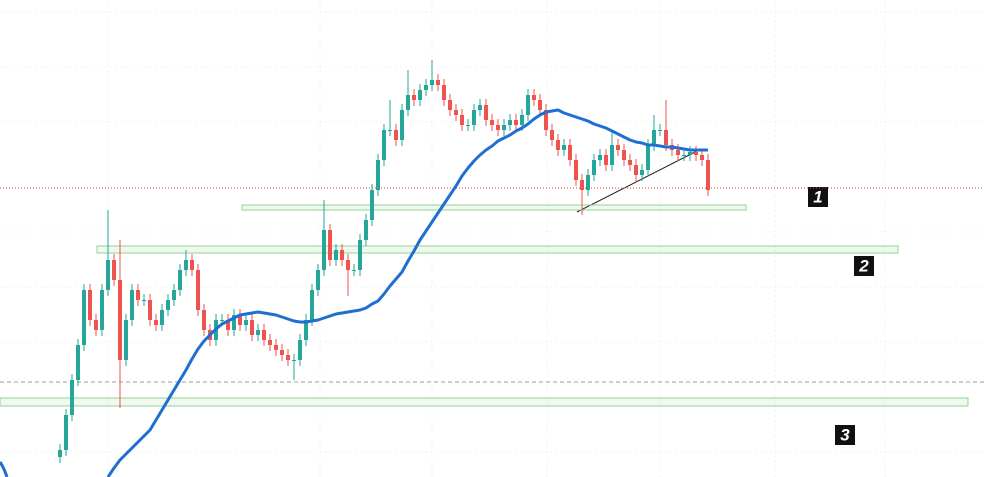 The height and width of the screenshot is (477, 984). I want to click on zone-label: 1, so click(817, 196).